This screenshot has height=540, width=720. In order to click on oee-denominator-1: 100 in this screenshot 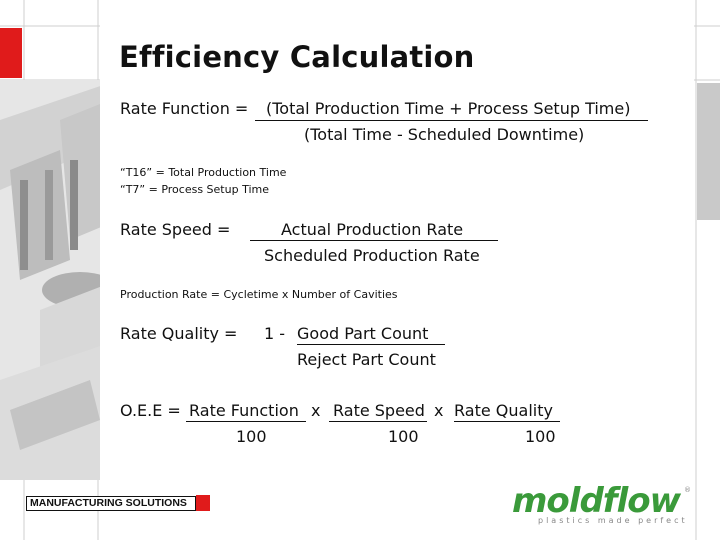, I will do `click(251, 436)`.